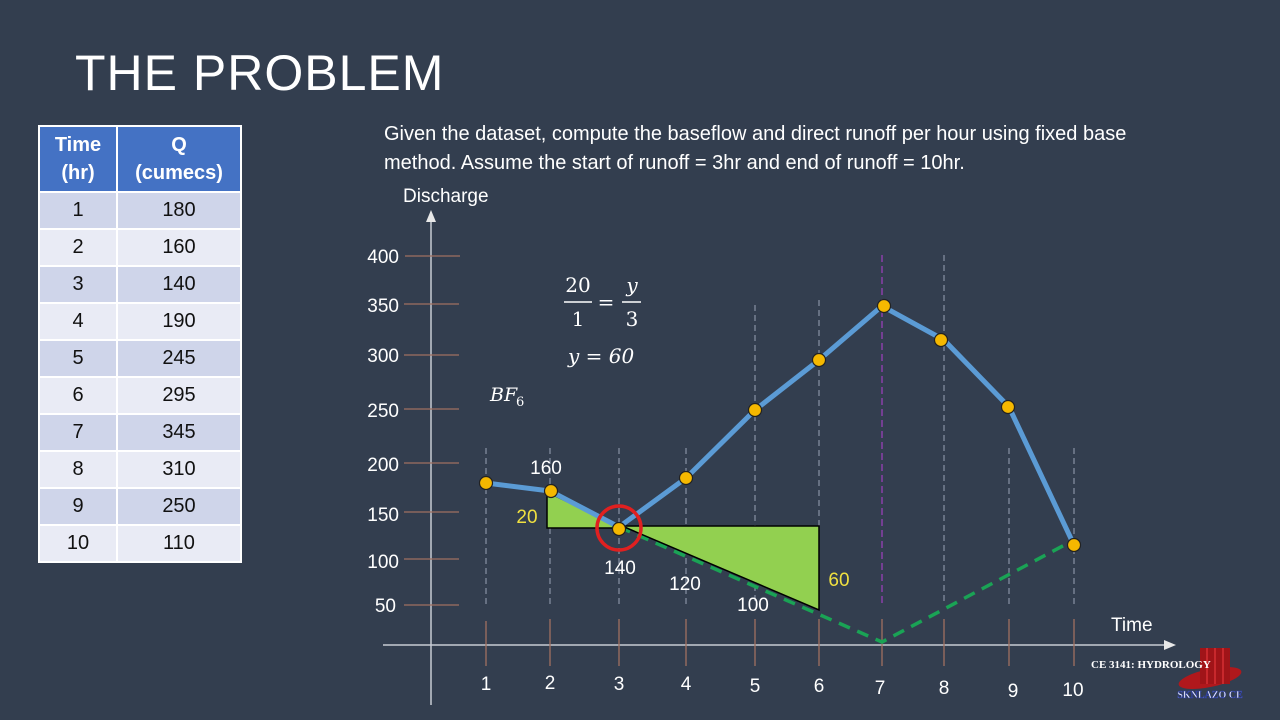  I want to click on label-160: 160, so click(546, 468).